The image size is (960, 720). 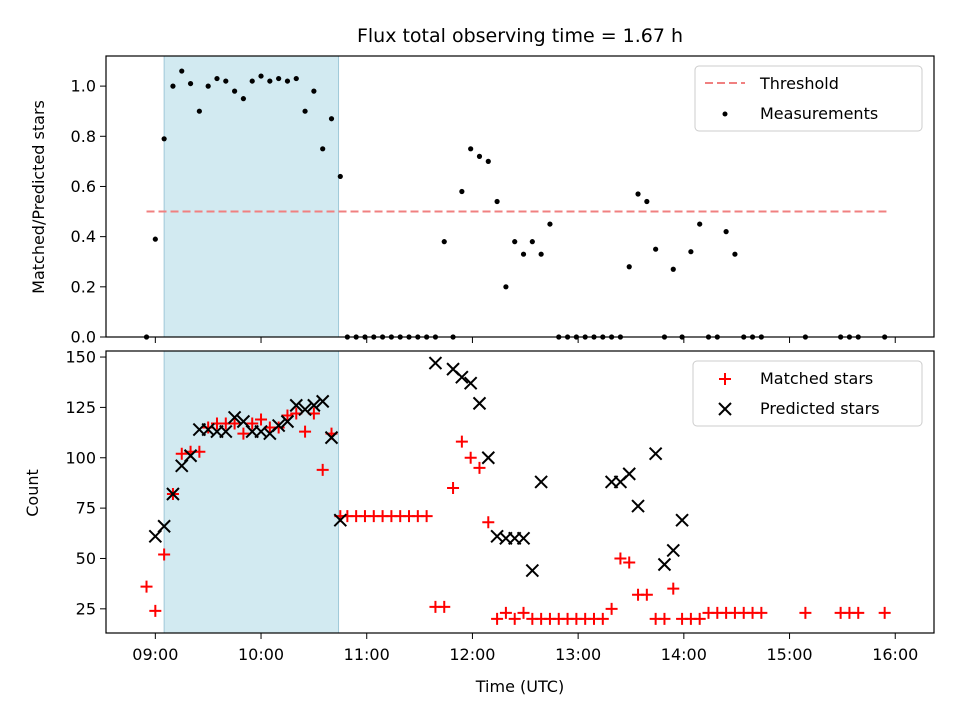 I want to click on bottom-legend-box, so click(x=807, y=393).